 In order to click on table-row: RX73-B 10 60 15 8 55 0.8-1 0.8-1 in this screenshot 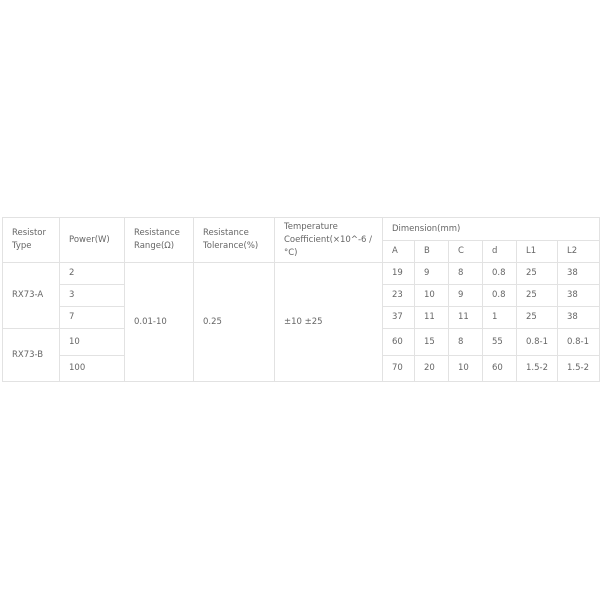, I will do `click(301, 355)`.